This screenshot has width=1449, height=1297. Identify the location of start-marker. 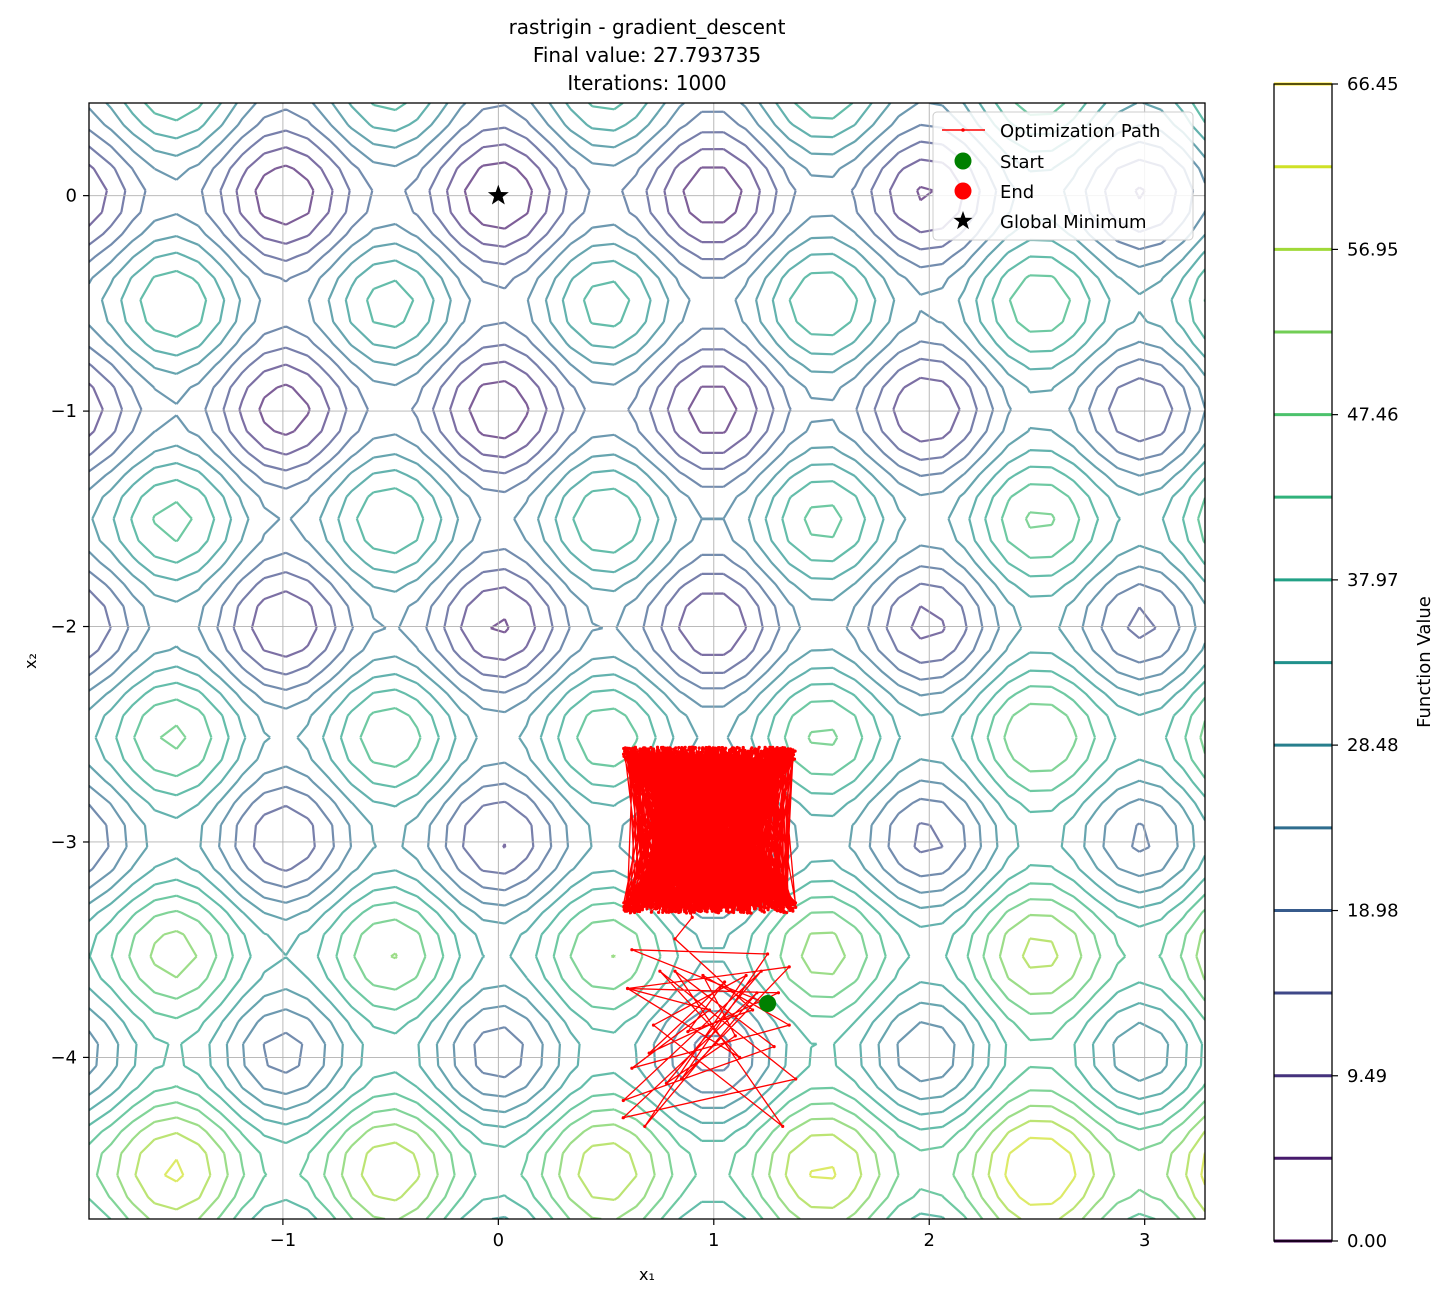
(768, 1004).